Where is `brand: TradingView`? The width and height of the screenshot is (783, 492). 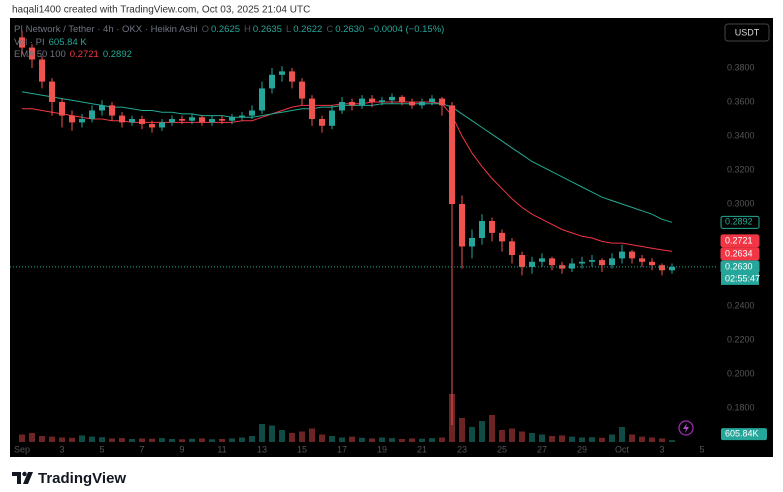 brand: TradingView is located at coordinates (82, 478).